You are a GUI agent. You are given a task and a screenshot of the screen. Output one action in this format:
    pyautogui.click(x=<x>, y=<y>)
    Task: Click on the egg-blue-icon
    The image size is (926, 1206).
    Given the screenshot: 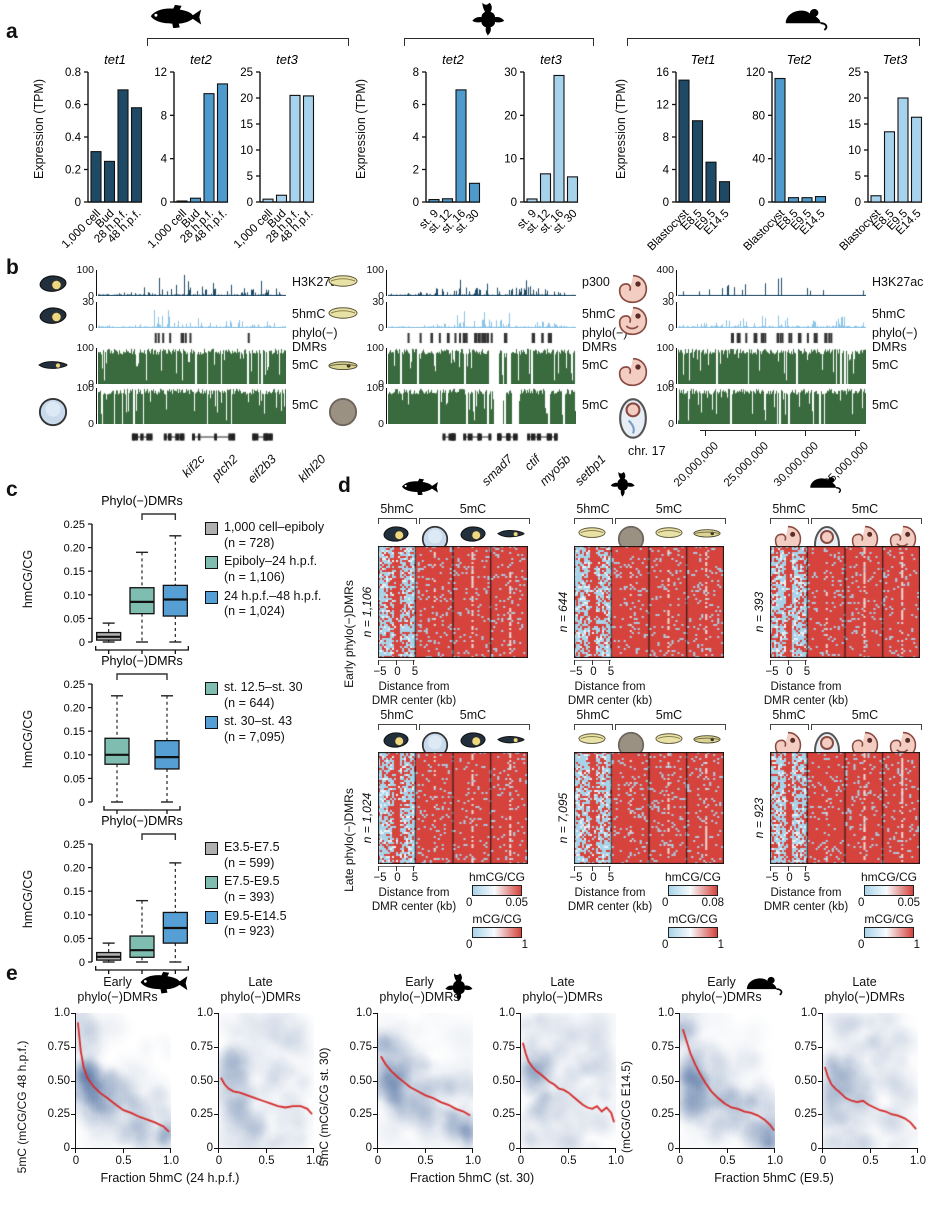 What is the action you would take?
    pyautogui.click(x=435, y=745)
    